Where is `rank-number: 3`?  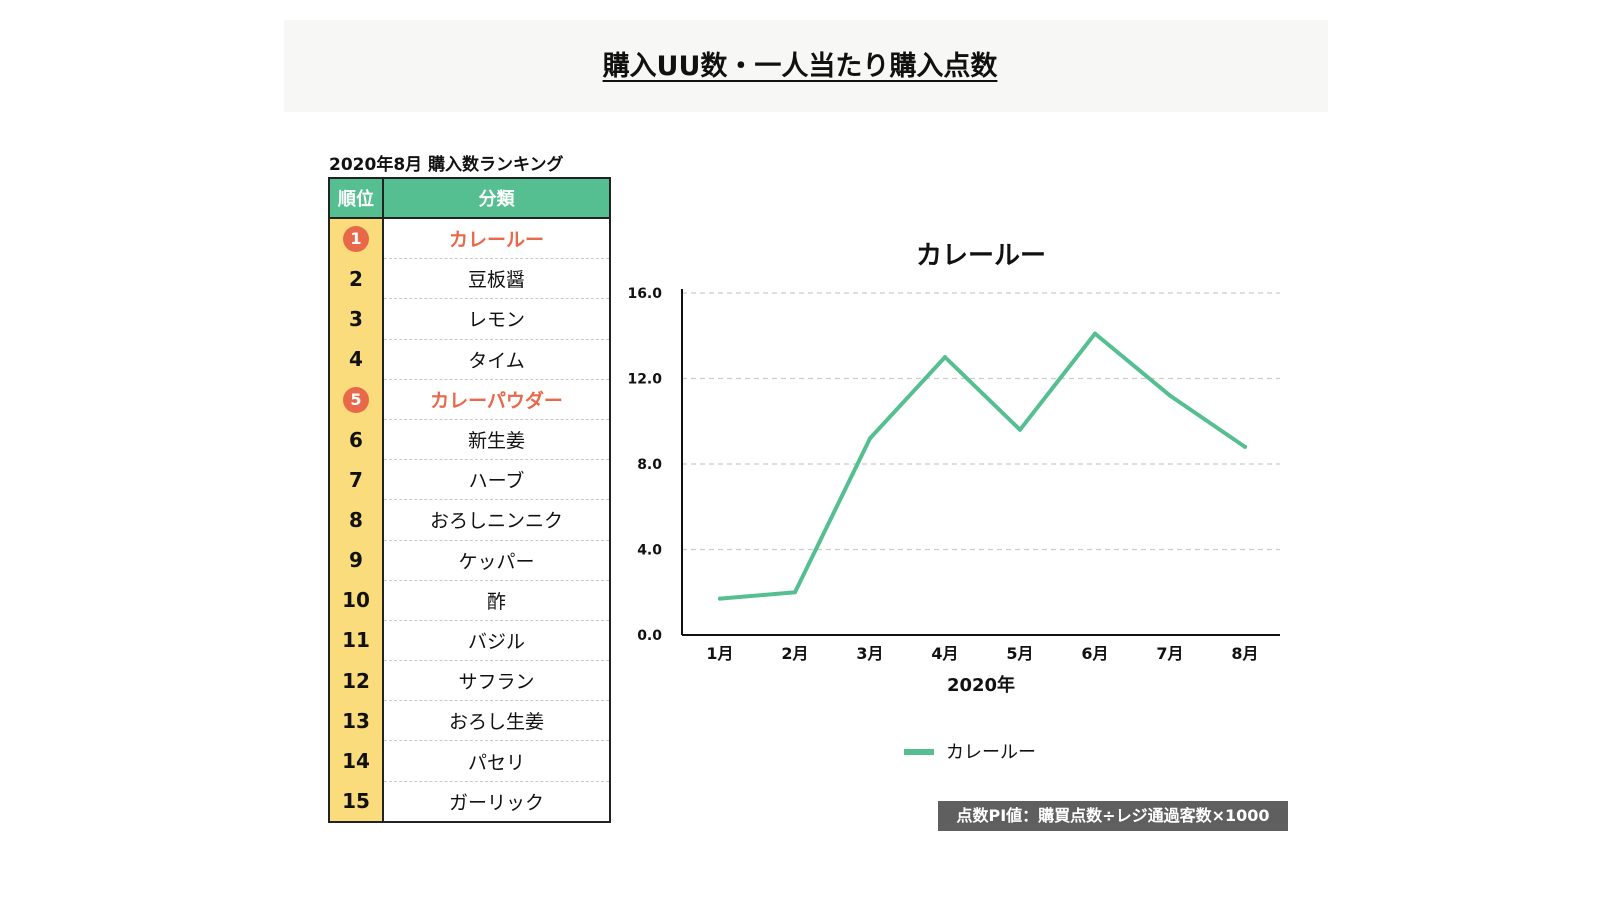
rank-number: 3 is located at coordinates (356, 318).